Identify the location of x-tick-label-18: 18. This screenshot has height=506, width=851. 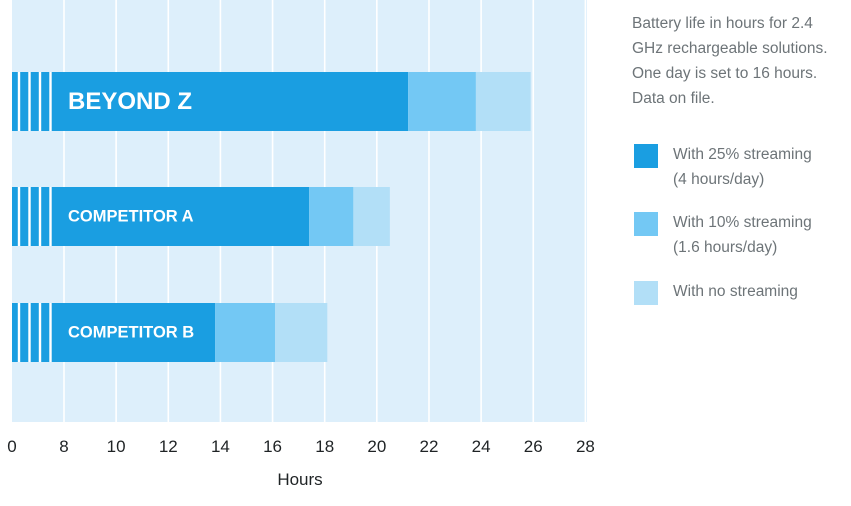
(324, 446).